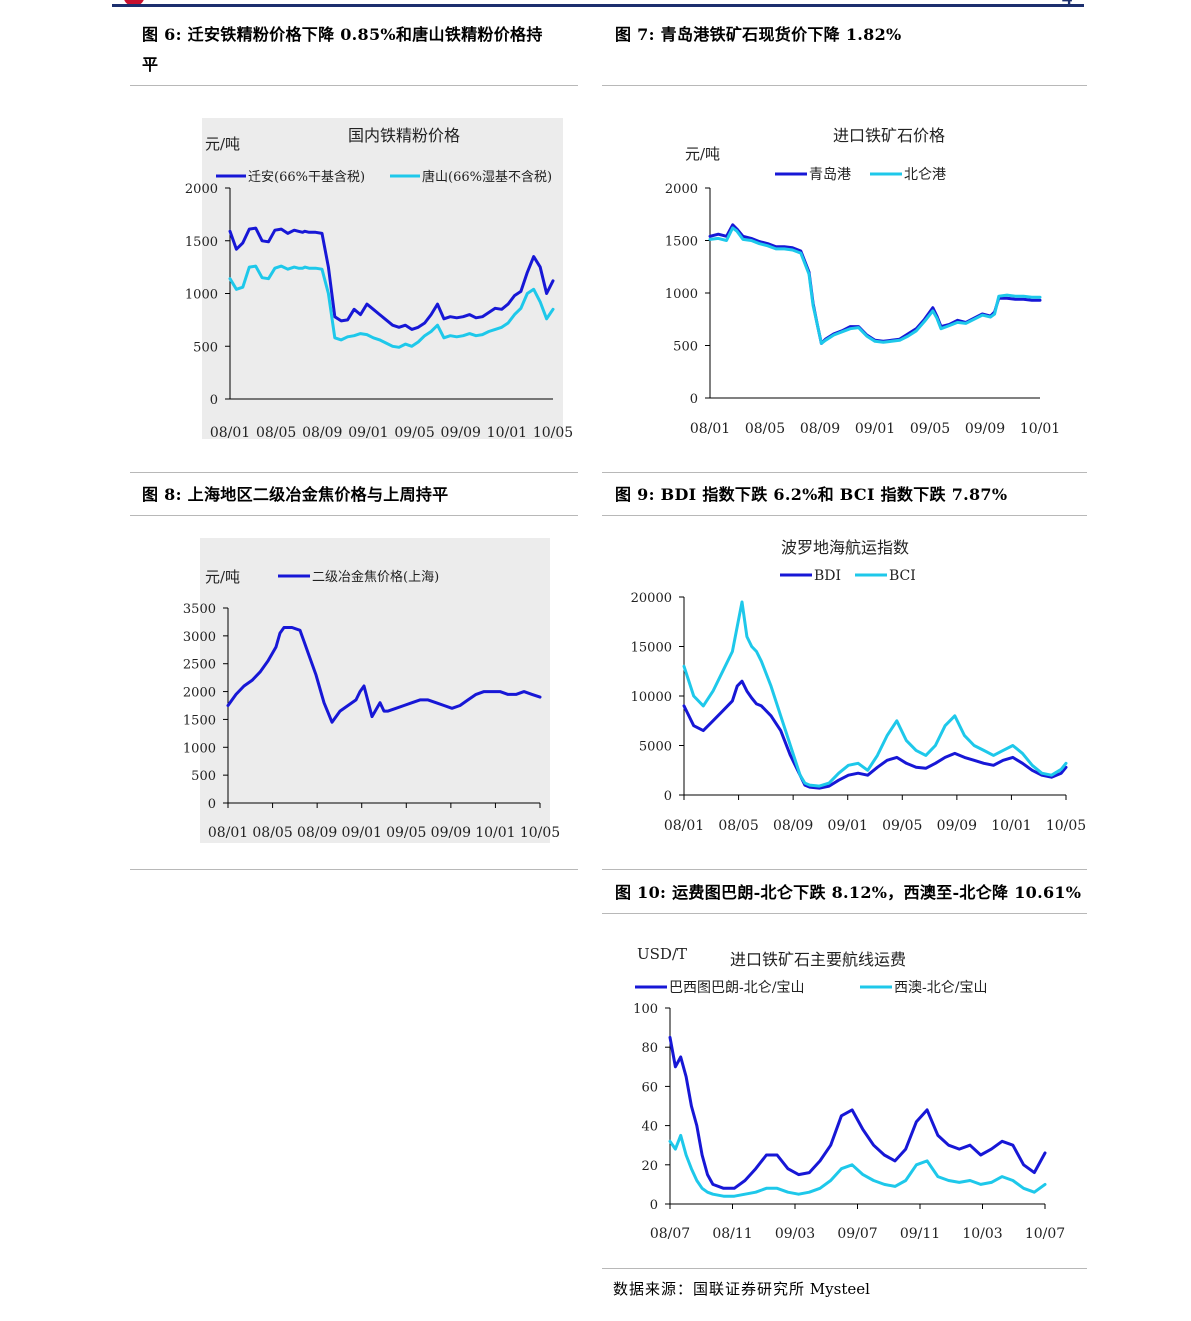  Describe the element at coordinates (857, 1112) in the screenshot. I see `fig10-series-1-line` at that location.